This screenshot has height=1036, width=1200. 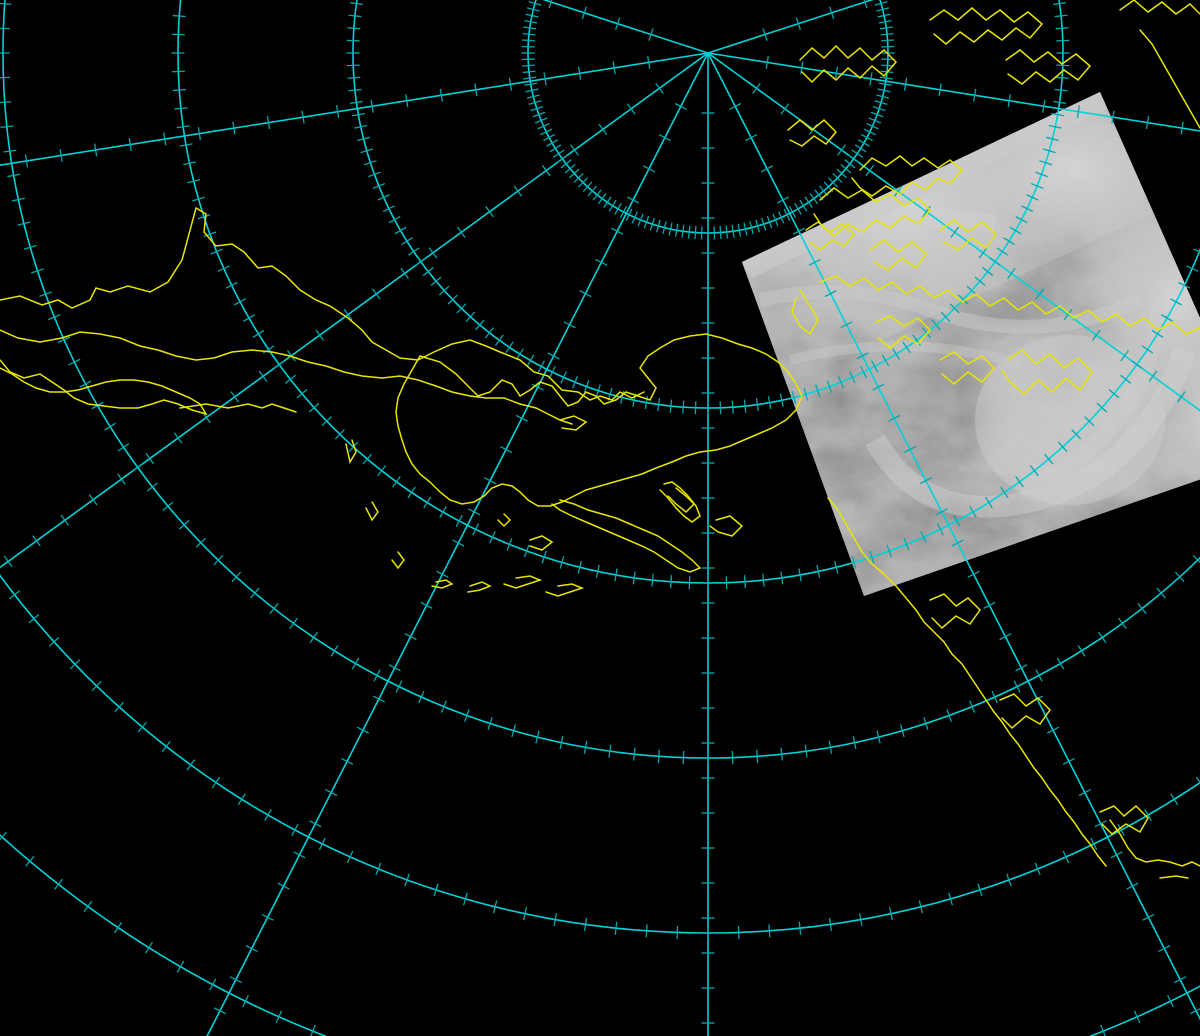 What do you see at coordinates (238, 408) in the screenshot?
I see `coastline-wrangel-island` at bounding box center [238, 408].